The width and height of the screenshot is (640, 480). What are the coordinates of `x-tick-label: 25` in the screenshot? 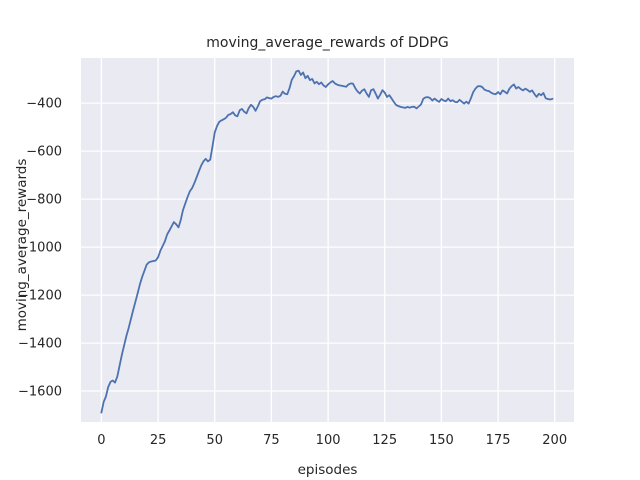 It's located at (158, 440).